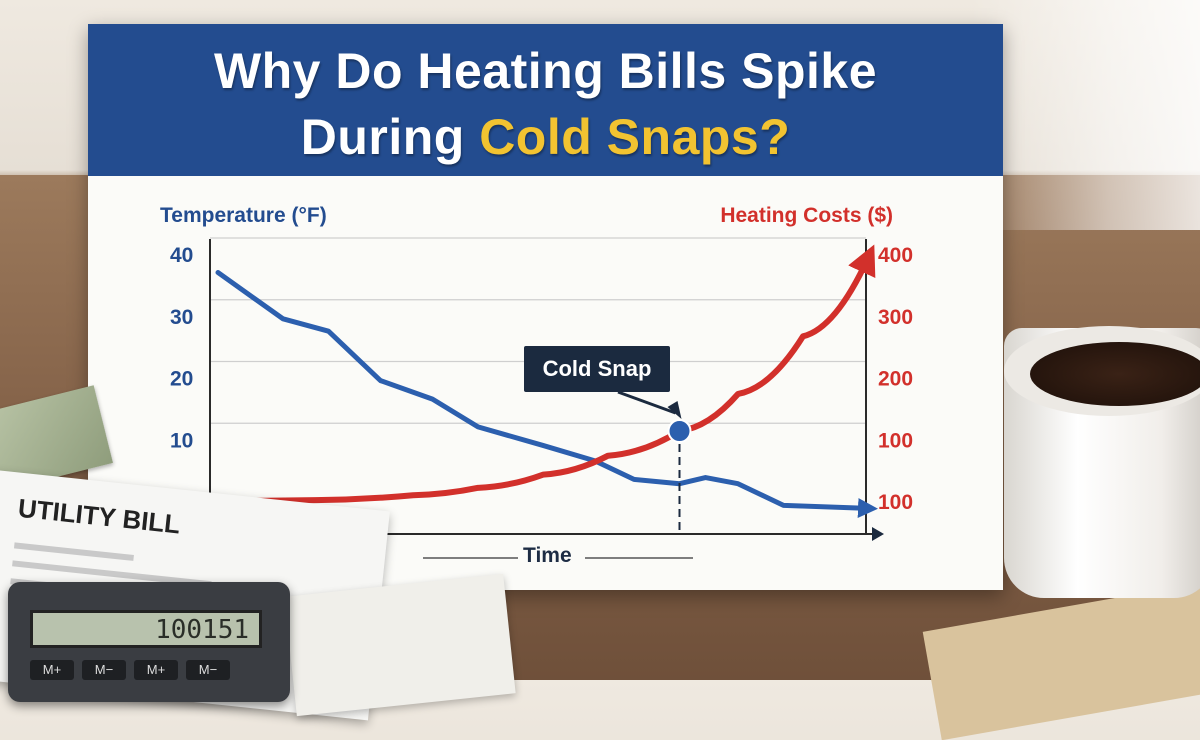 Image resolution: width=1200 pixels, height=740 pixels. Describe the element at coordinates (146, 629) in the screenshot. I see `calculator-display: 100151` at that location.